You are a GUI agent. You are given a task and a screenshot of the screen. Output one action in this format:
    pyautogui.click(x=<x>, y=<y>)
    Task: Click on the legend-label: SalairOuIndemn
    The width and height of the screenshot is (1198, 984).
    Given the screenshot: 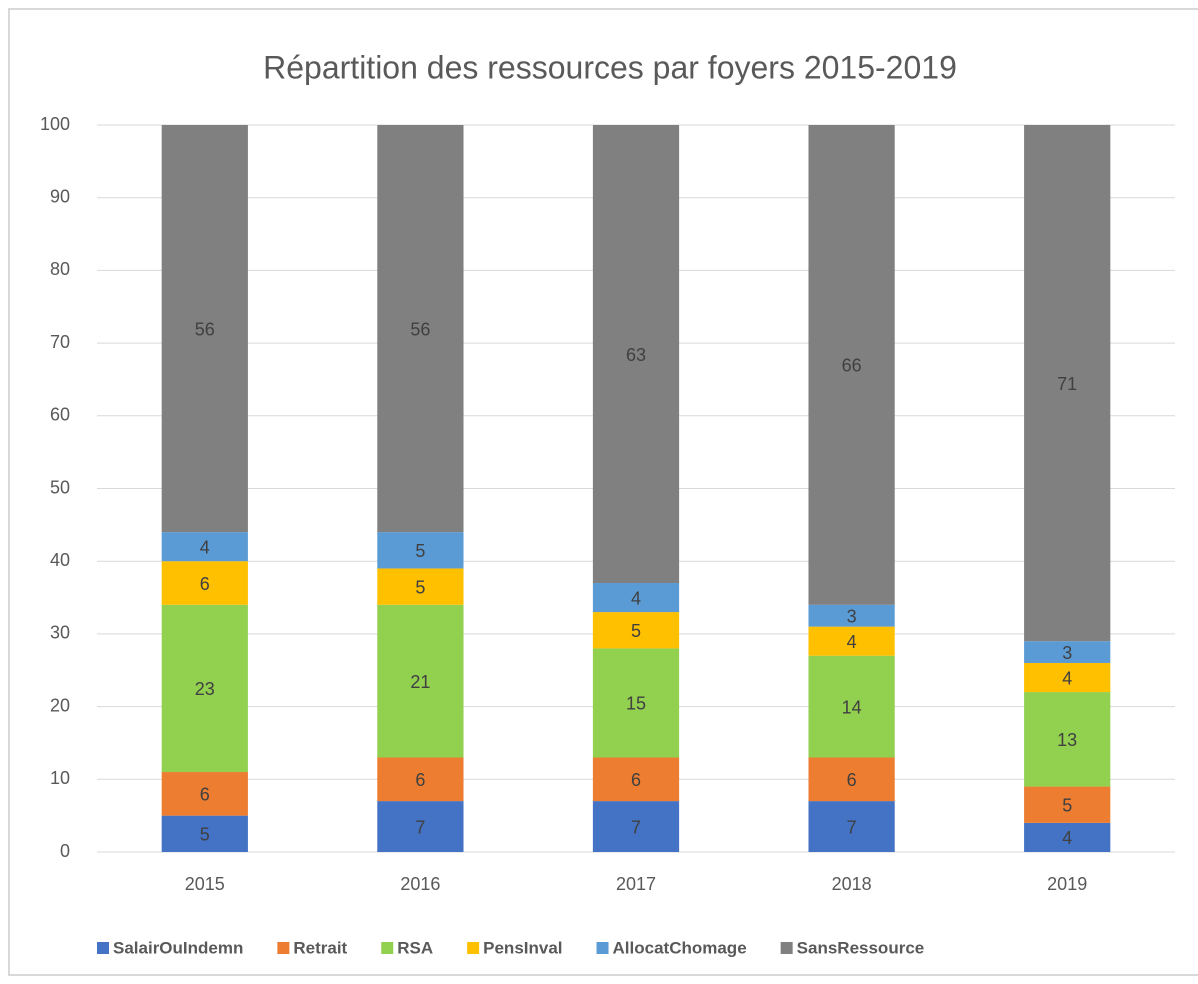 What is the action you would take?
    pyautogui.click(x=178, y=947)
    